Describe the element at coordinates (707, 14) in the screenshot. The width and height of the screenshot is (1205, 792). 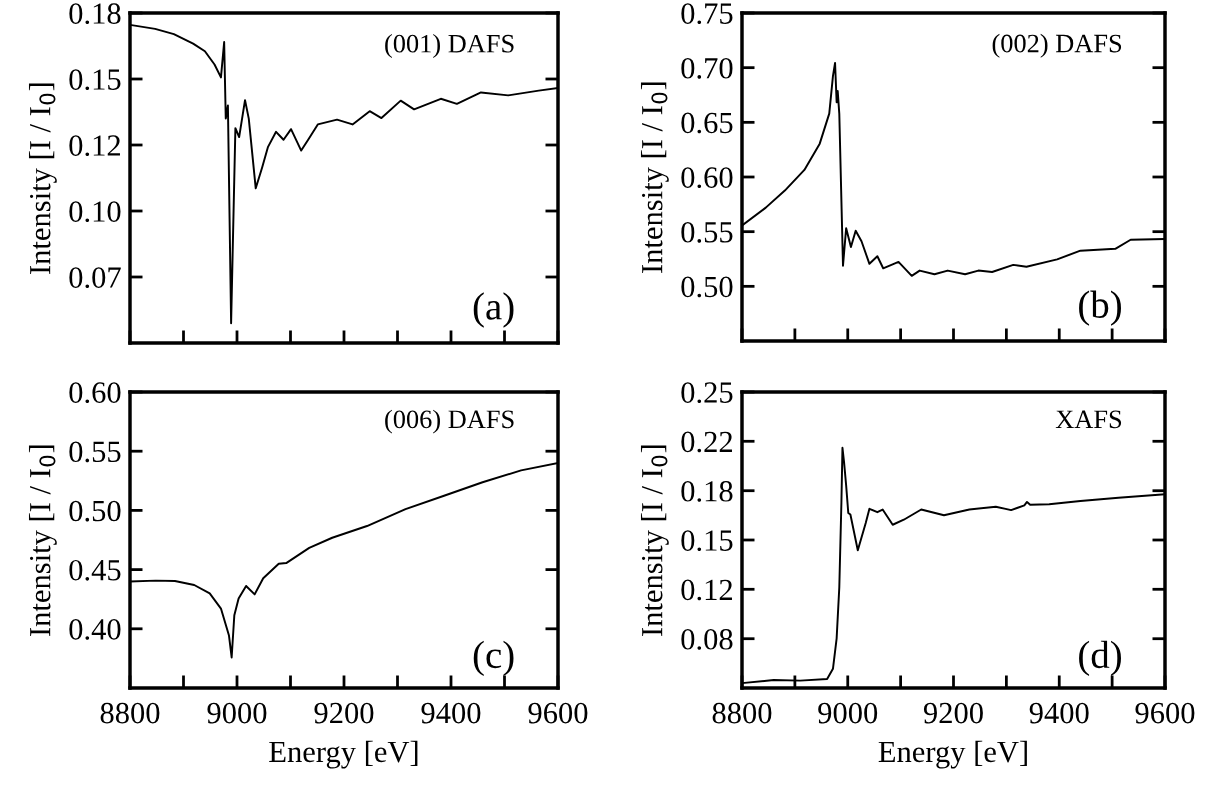
I see `y-tick-label: 0.75` at that location.